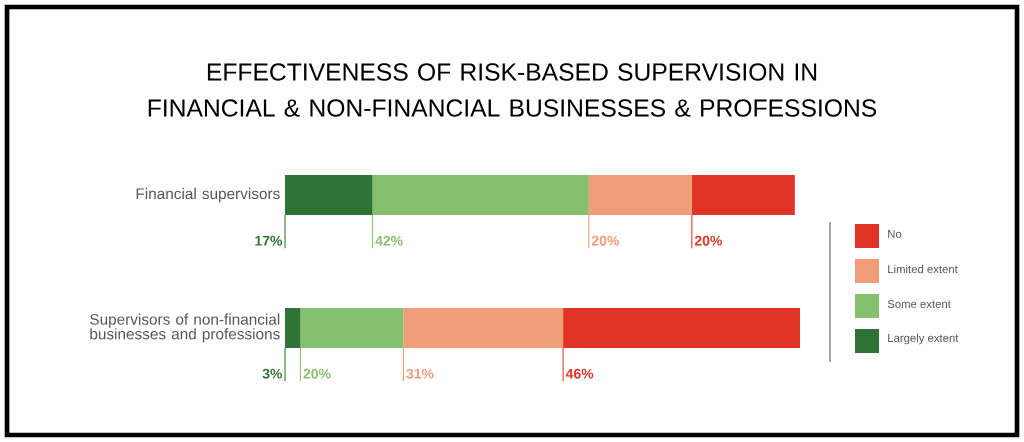 This screenshot has width=1024, height=442. What do you see at coordinates (919, 303) in the screenshot?
I see `legend-label: Some extent` at bounding box center [919, 303].